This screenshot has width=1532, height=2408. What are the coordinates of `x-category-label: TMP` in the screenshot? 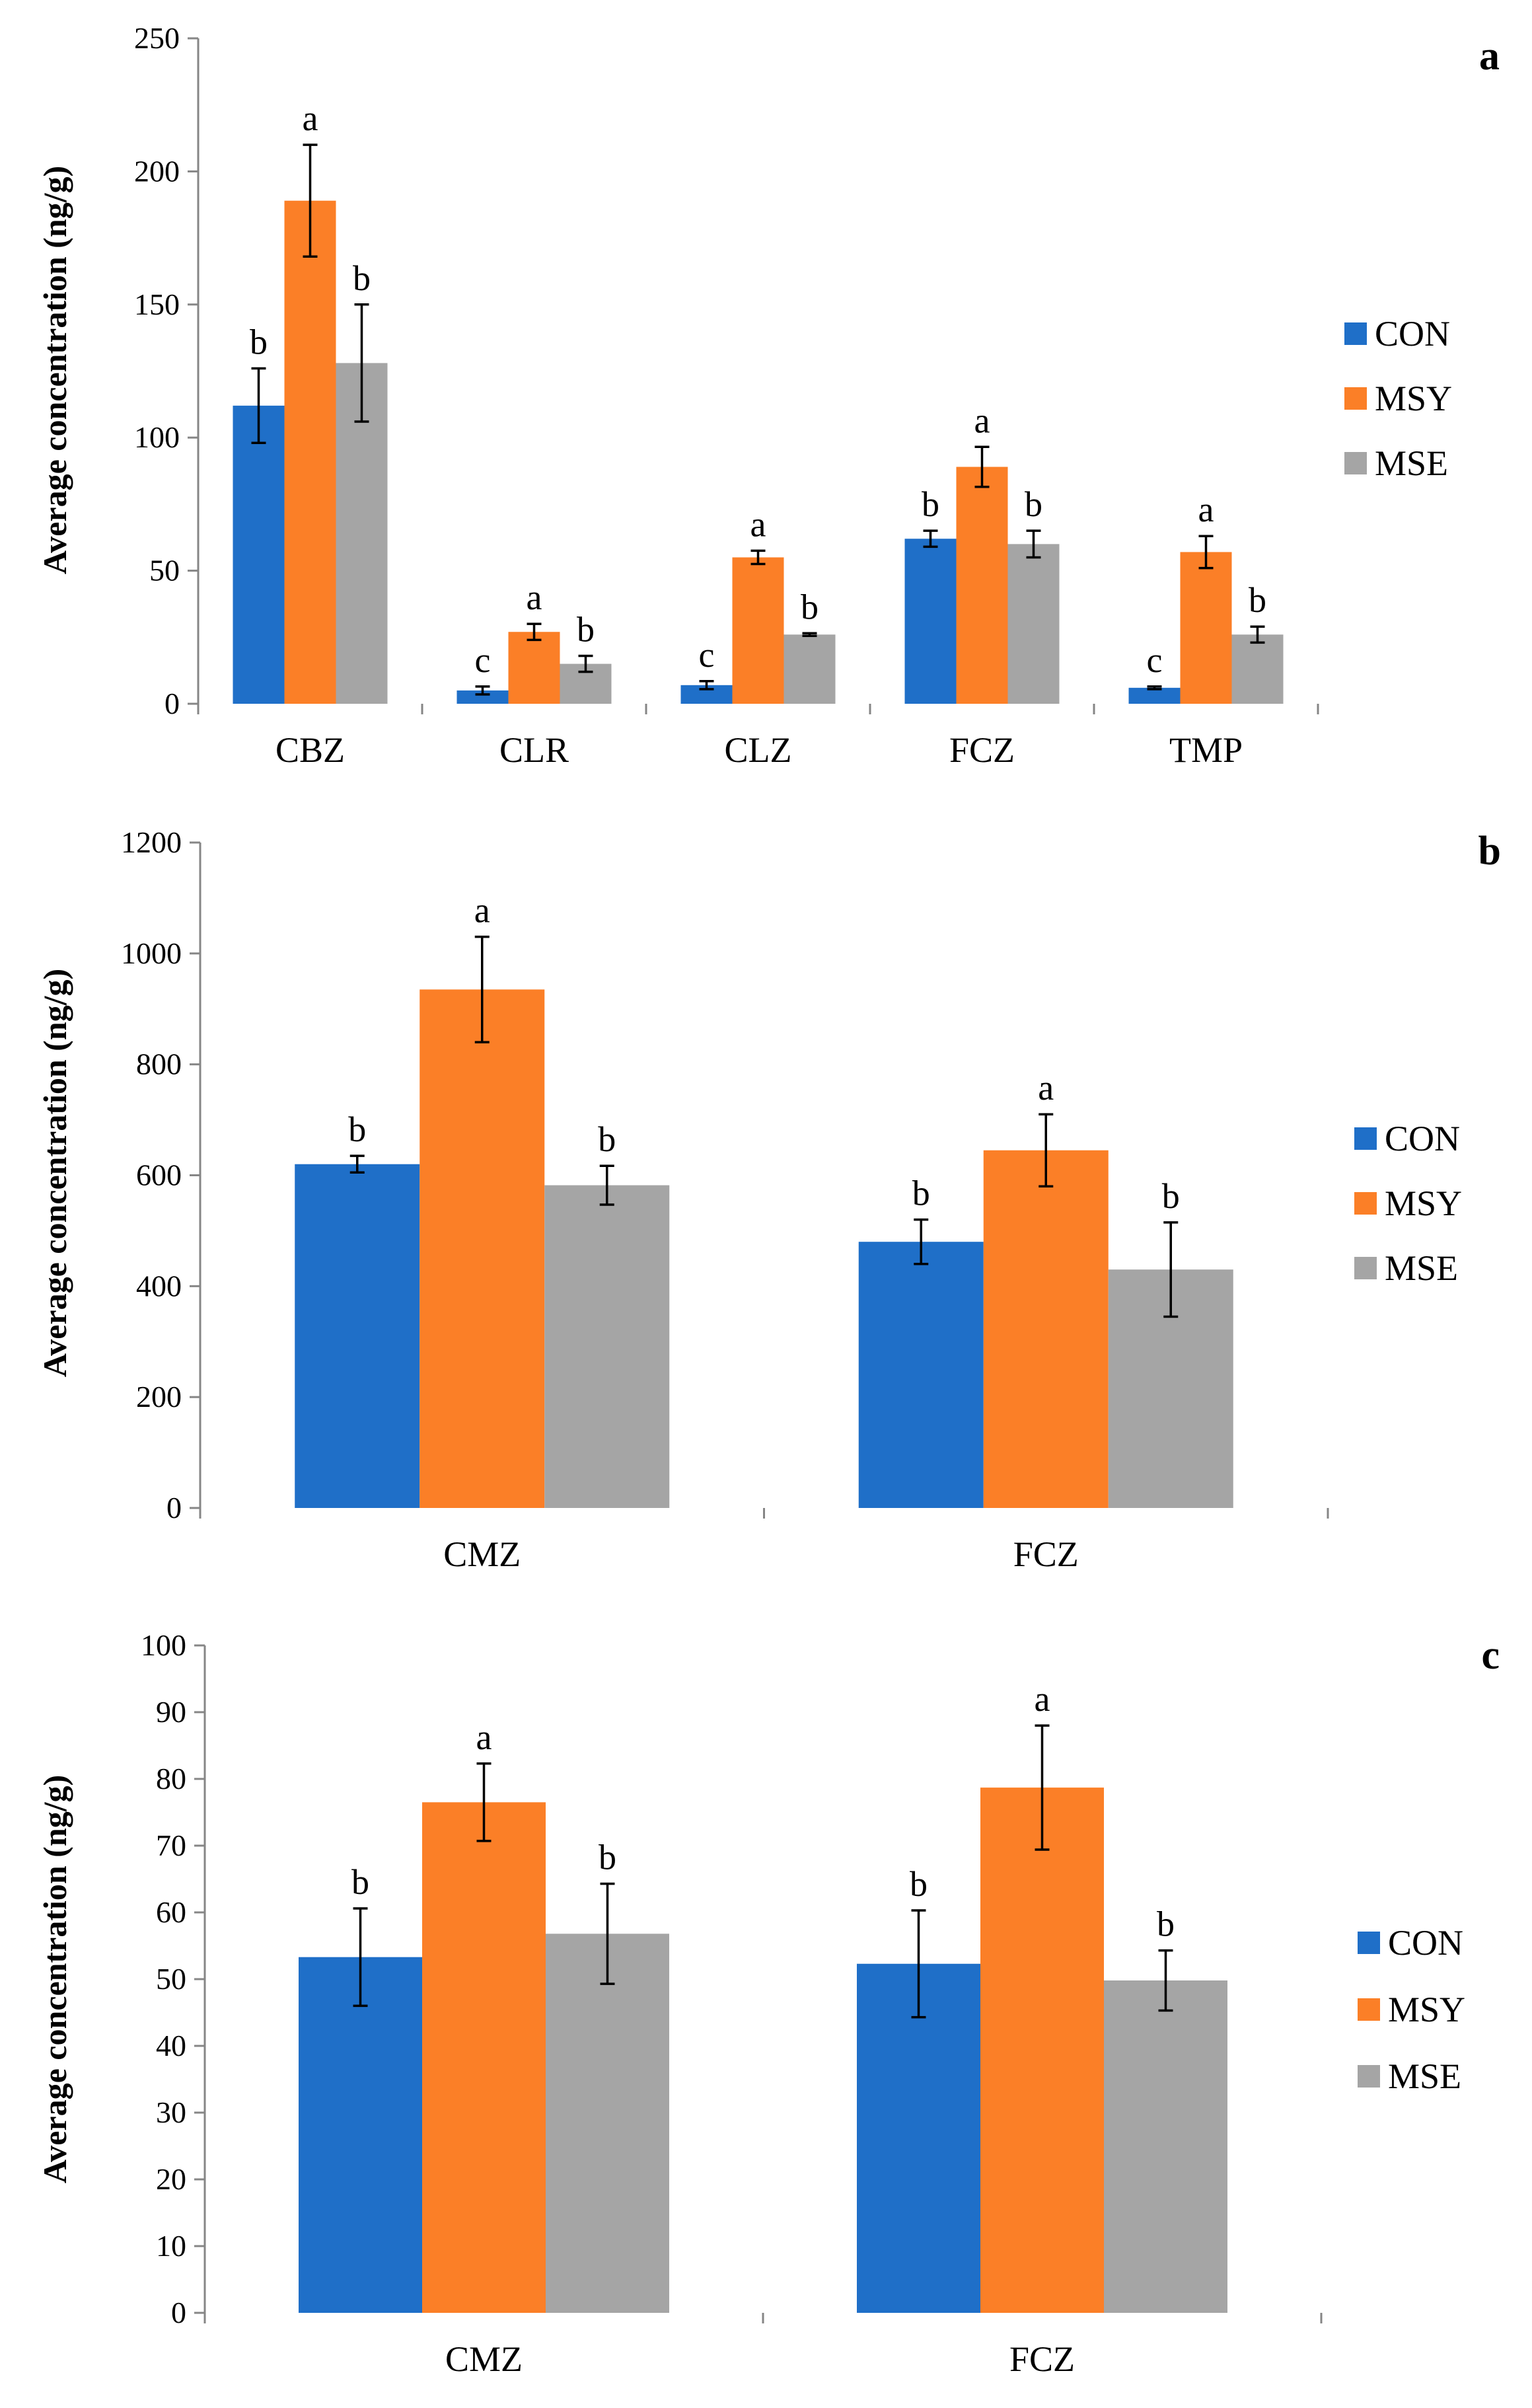 It's located at (1206, 750).